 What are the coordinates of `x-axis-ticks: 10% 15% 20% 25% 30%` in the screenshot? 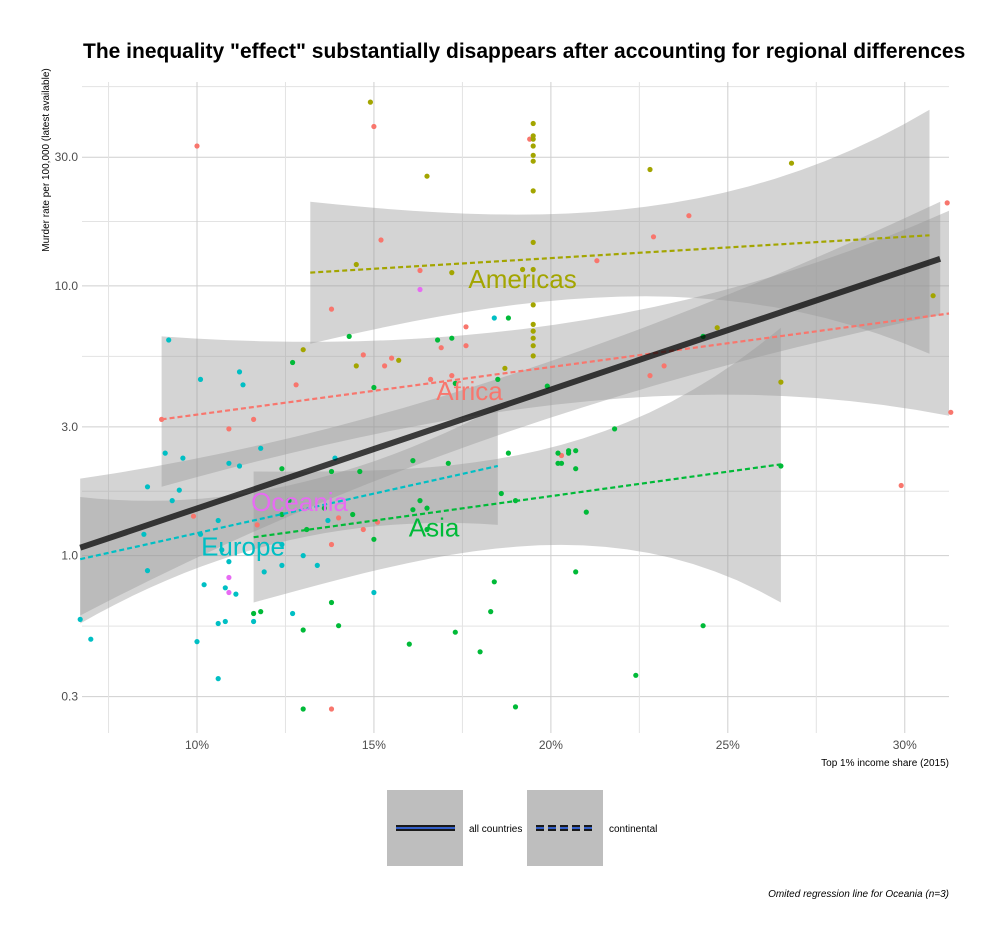 It's located at (551, 745).